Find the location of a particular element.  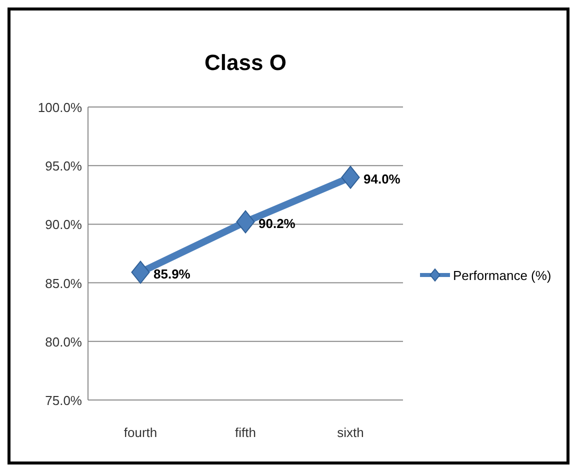

data-label: 94.0% is located at coordinates (382, 178).